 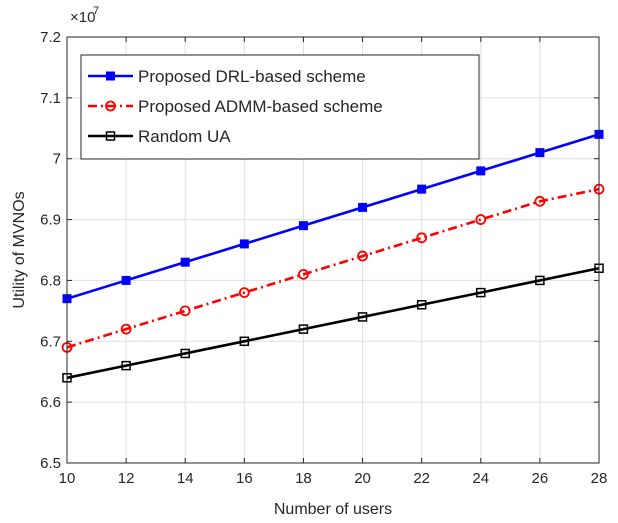 What do you see at coordinates (19, 249) in the screenshot?
I see `y-axis-label: Utility of MVNOs` at bounding box center [19, 249].